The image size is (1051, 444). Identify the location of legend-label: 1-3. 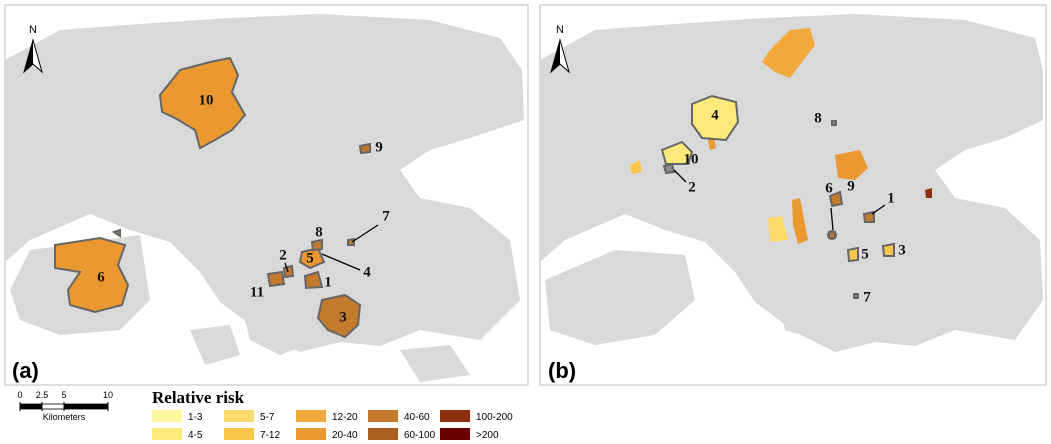
(195, 417).